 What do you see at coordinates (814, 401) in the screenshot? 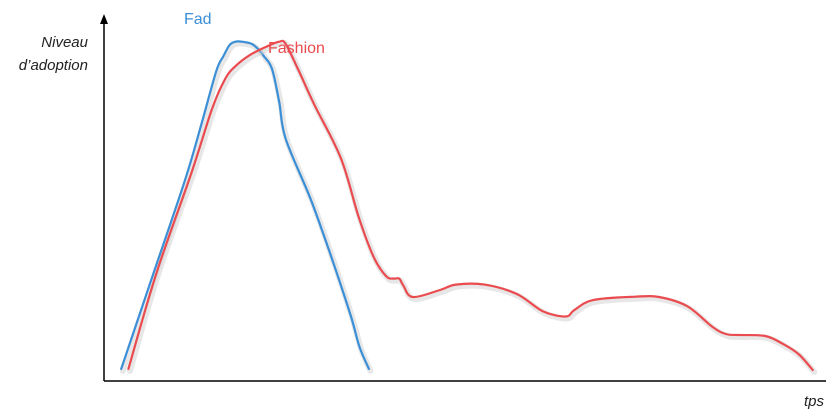
I see `x-axis-label: tps` at bounding box center [814, 401].